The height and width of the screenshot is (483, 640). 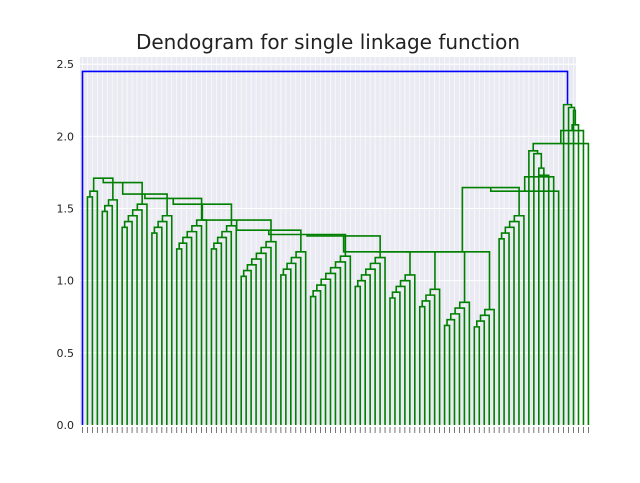 What do you see at coordinates (66, 209) in the screenshot?
I see `y-tick-label: 1.5` at bounding box center [66, 209].